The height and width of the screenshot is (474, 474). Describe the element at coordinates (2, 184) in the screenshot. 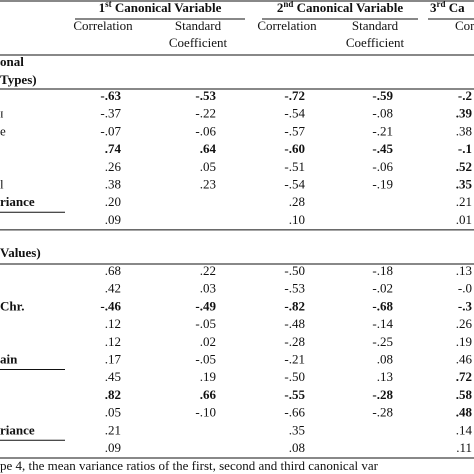

I see `row-label: l` at that location.